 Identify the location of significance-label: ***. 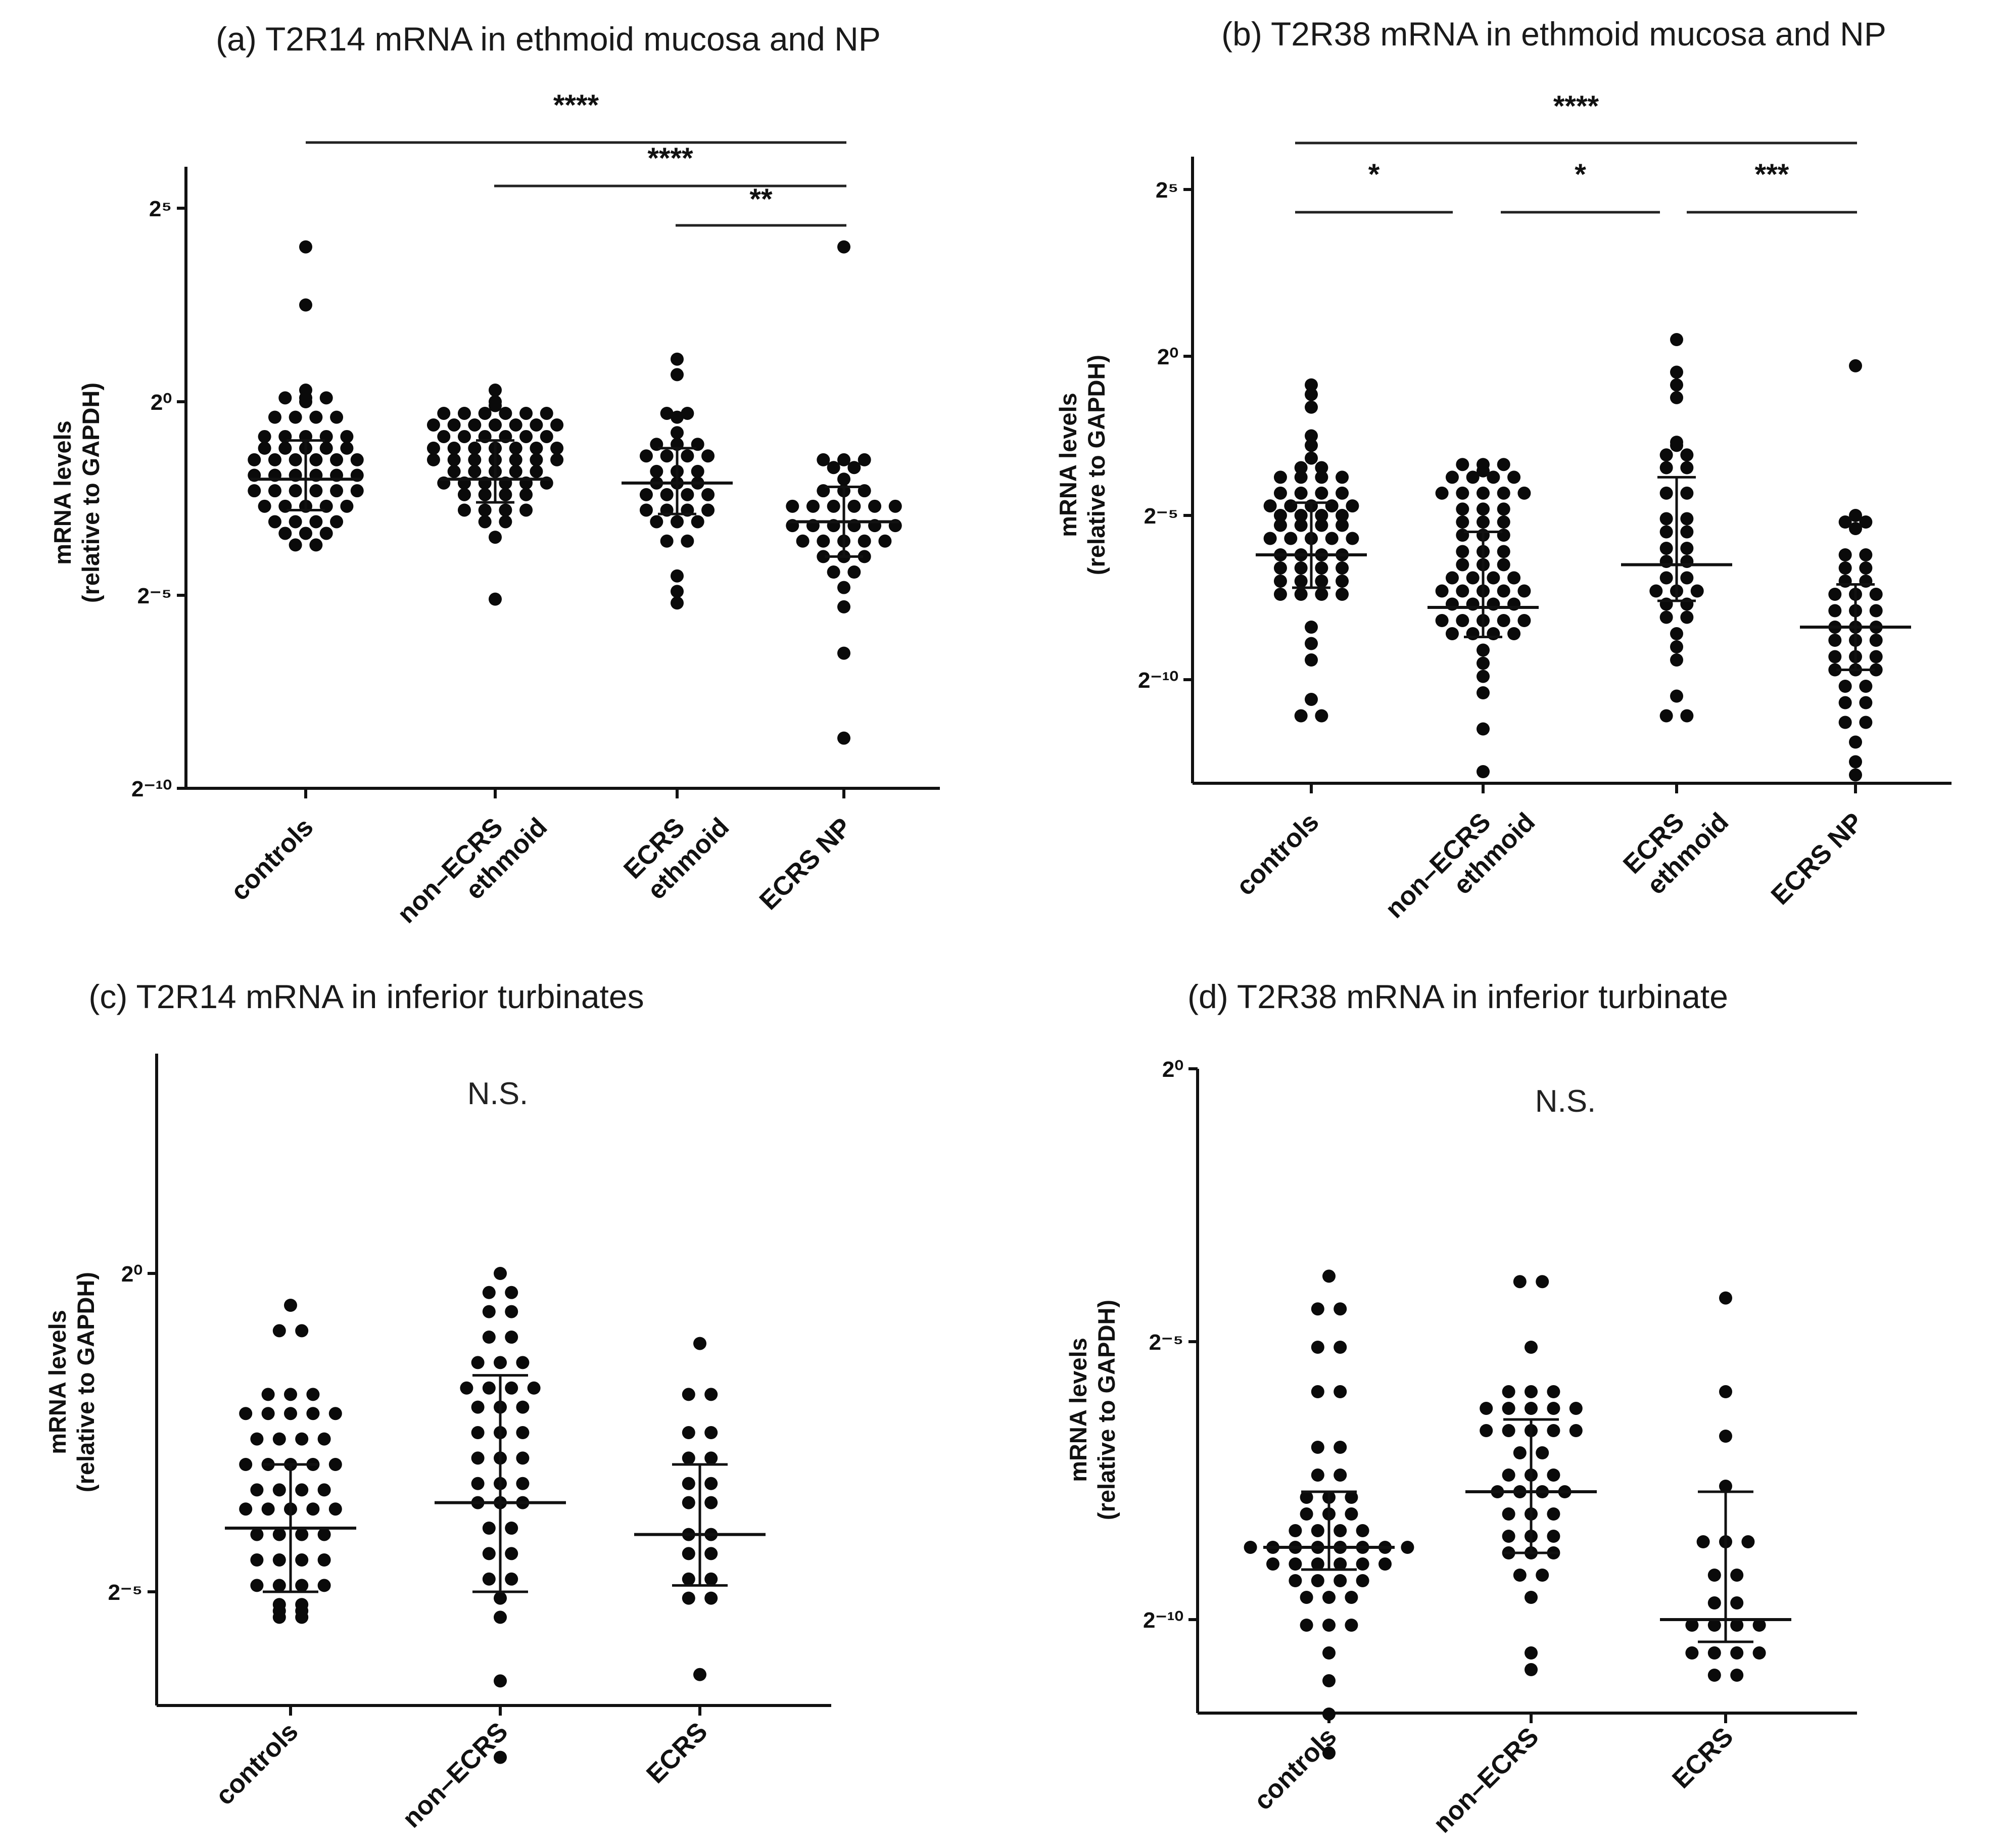
(1772, 174).